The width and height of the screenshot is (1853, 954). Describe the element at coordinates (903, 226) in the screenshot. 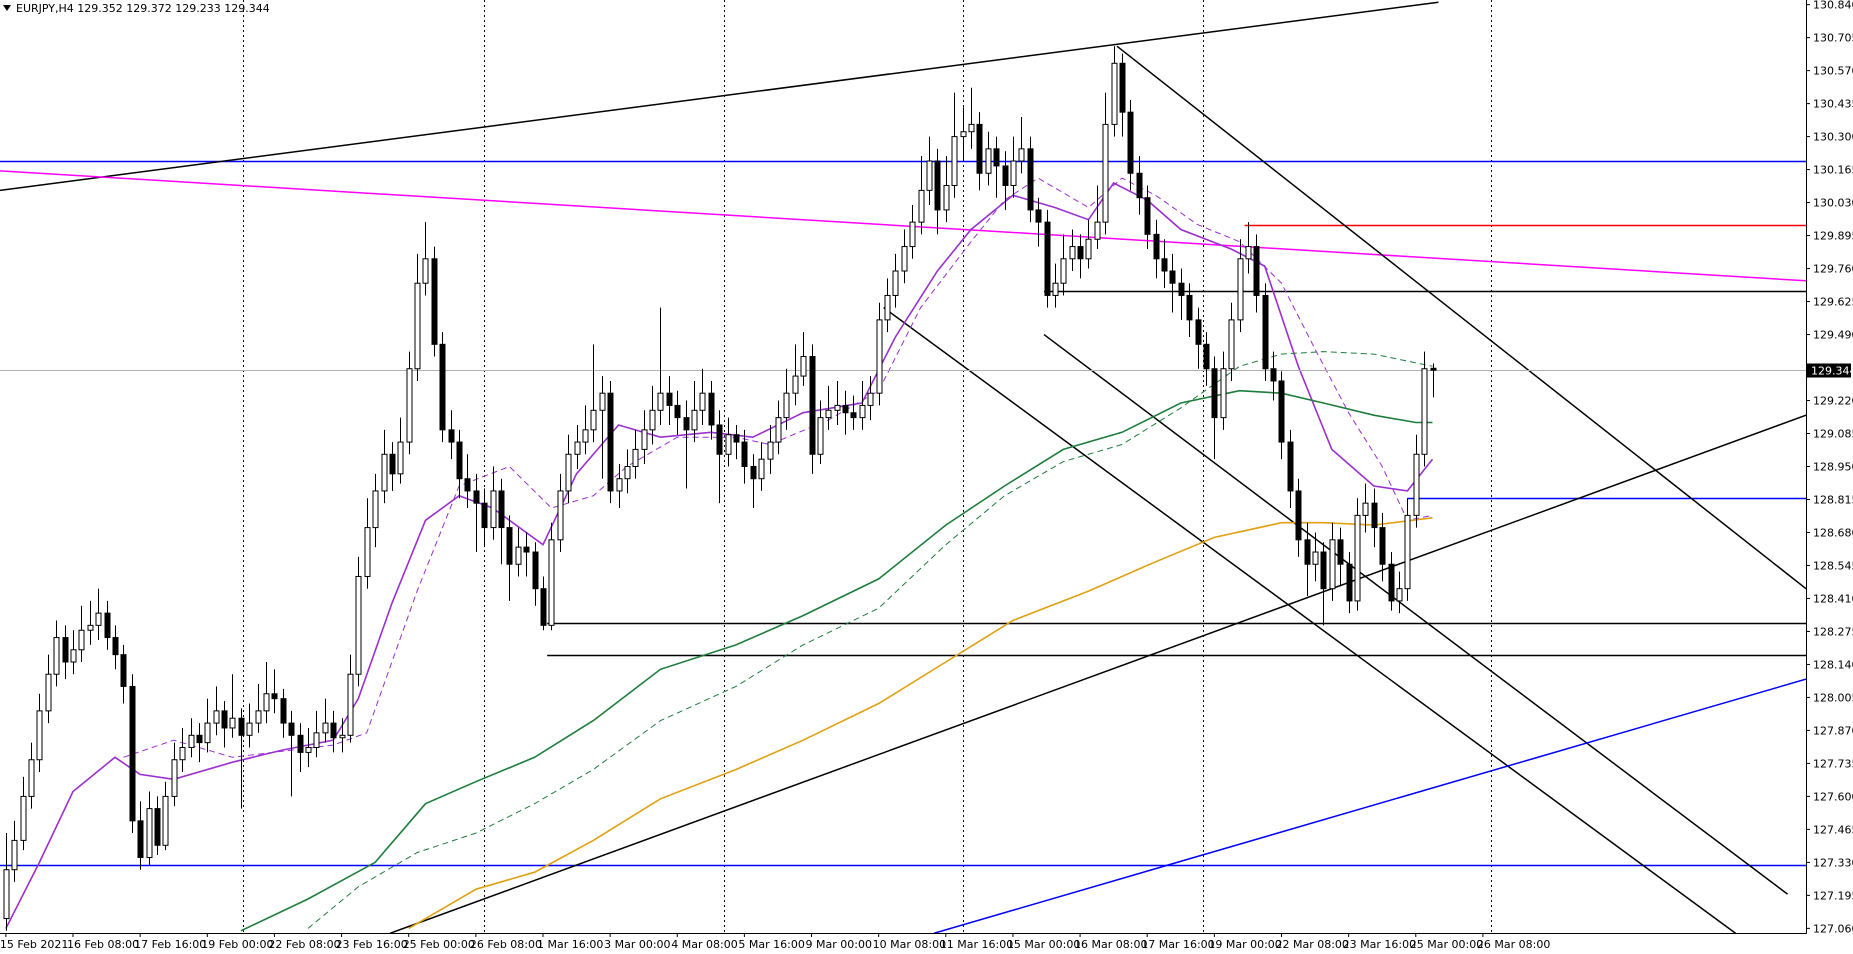

I see `trendline` at that location.